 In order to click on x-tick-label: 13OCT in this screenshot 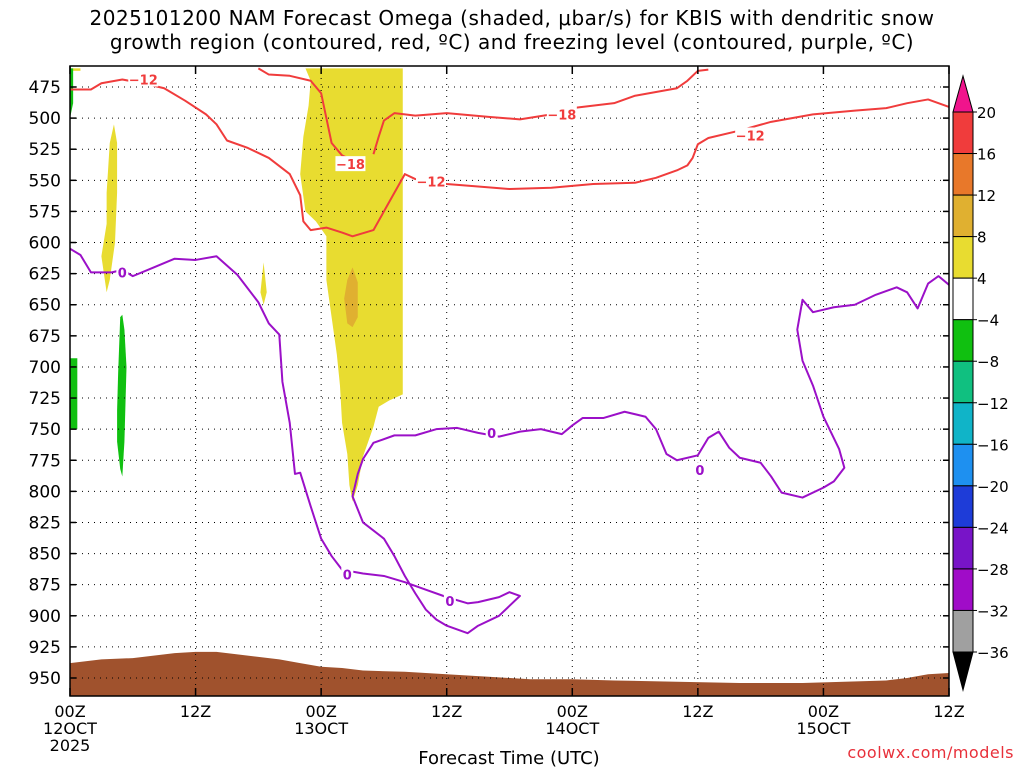, I will do `click(321, 728)`.